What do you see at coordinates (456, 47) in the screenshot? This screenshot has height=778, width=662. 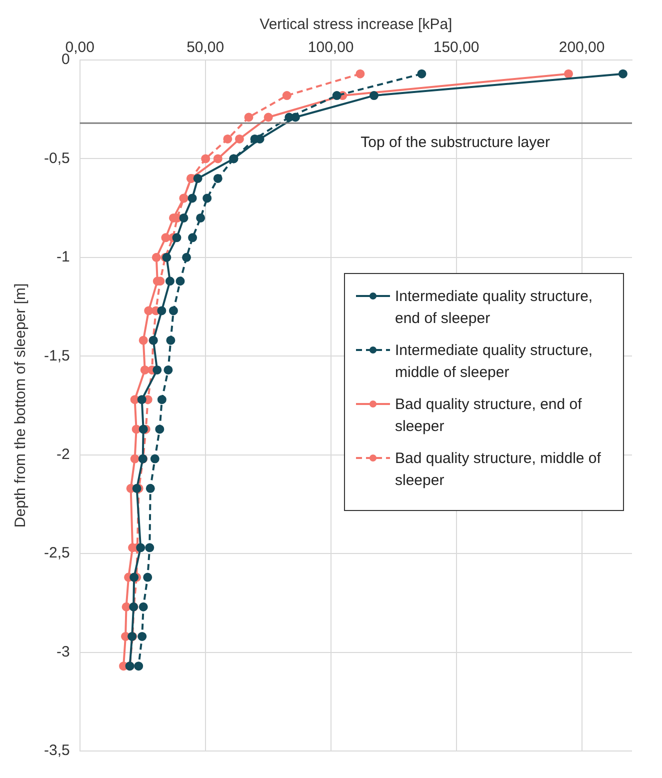 I see `x-tick-label: 150,00` at bounding box center [456, 47].